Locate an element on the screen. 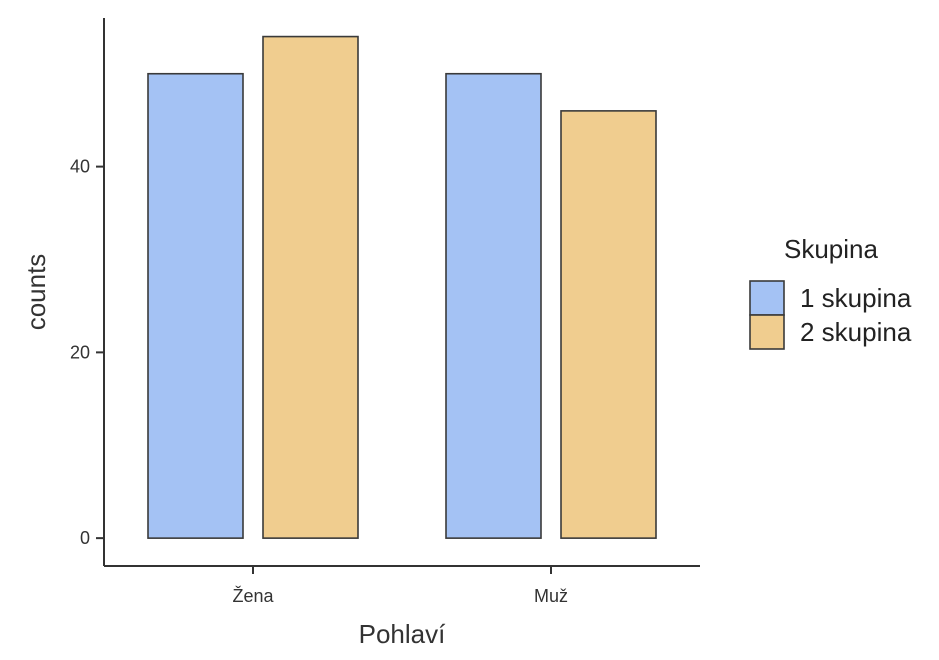 The width and height of the screenshot is (939, 660). x-tick-label: Žena is located at coordinates (253, 596).